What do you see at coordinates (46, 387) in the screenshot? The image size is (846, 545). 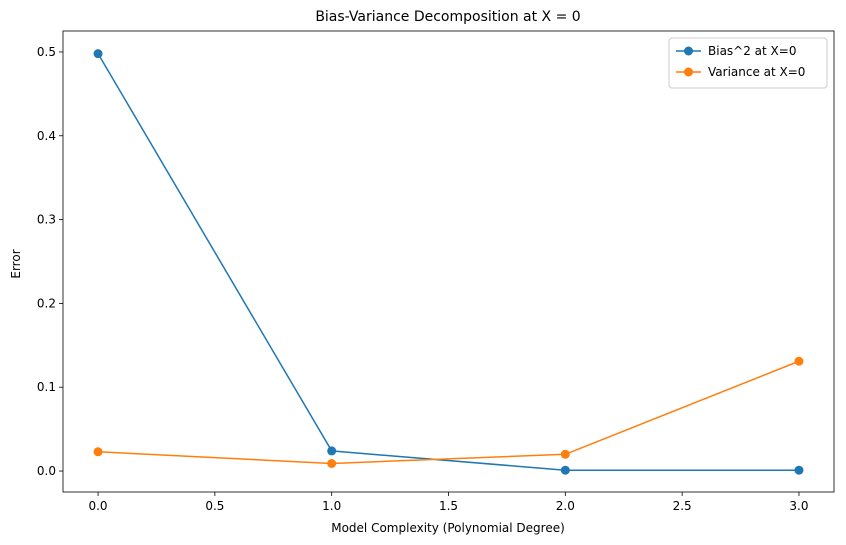 I see `y-tick-label: 0.1` at bounding box center [46, 387].